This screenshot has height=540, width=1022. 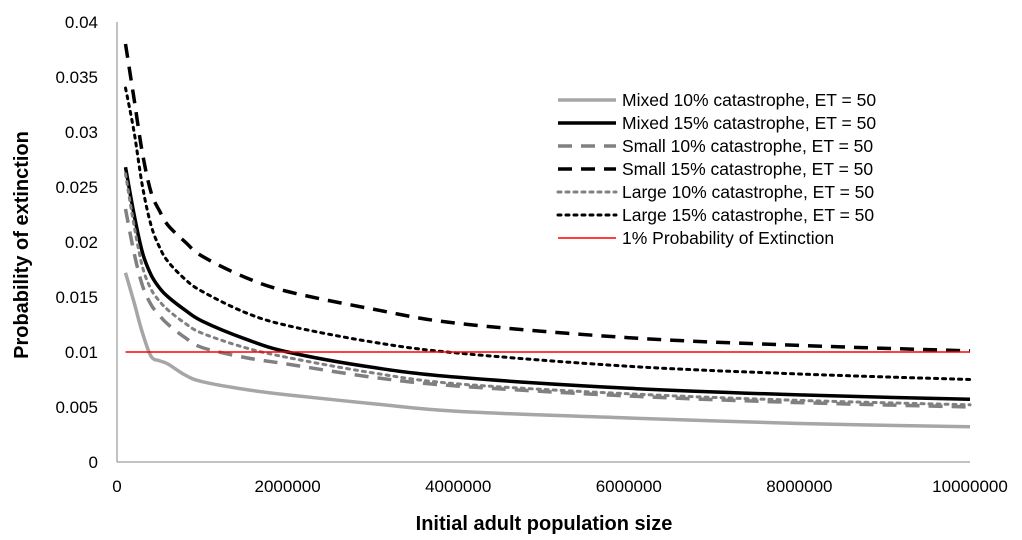 I want to click on legend-label: Mixed 15% catastrophe, ET = 50, so click(x=749, y=123).